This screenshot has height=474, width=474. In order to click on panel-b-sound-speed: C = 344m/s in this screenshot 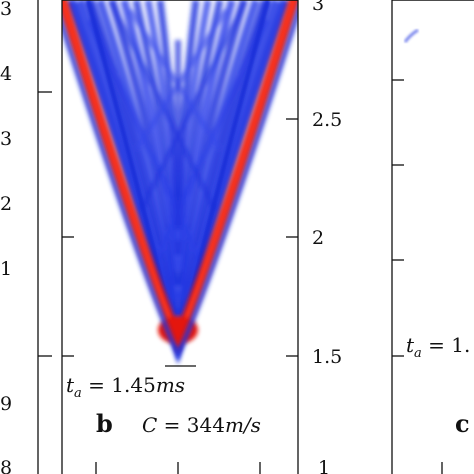, I will do `click(201, 425)`.